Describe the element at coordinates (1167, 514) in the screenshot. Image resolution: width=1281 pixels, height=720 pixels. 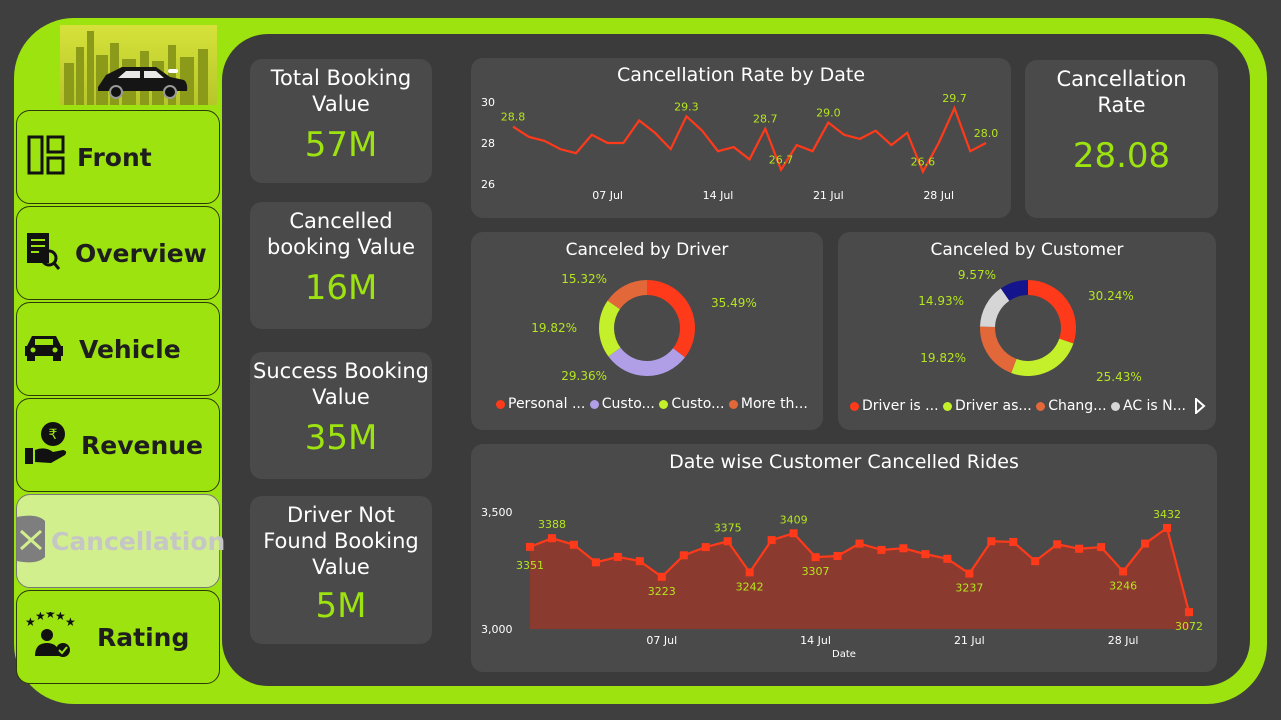
I see `data-label: 3432` at that location.